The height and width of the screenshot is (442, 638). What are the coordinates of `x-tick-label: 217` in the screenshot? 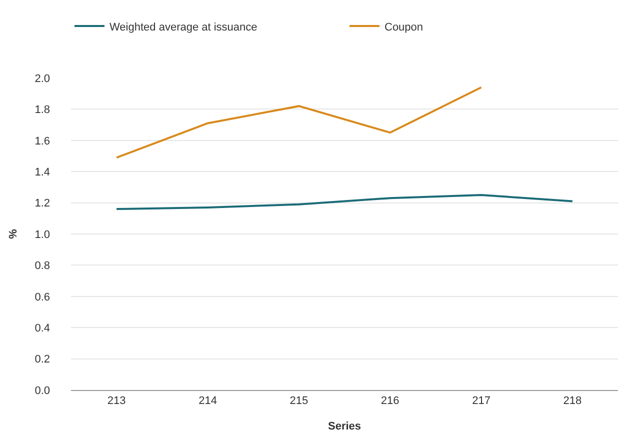 It's located at (481, 401).